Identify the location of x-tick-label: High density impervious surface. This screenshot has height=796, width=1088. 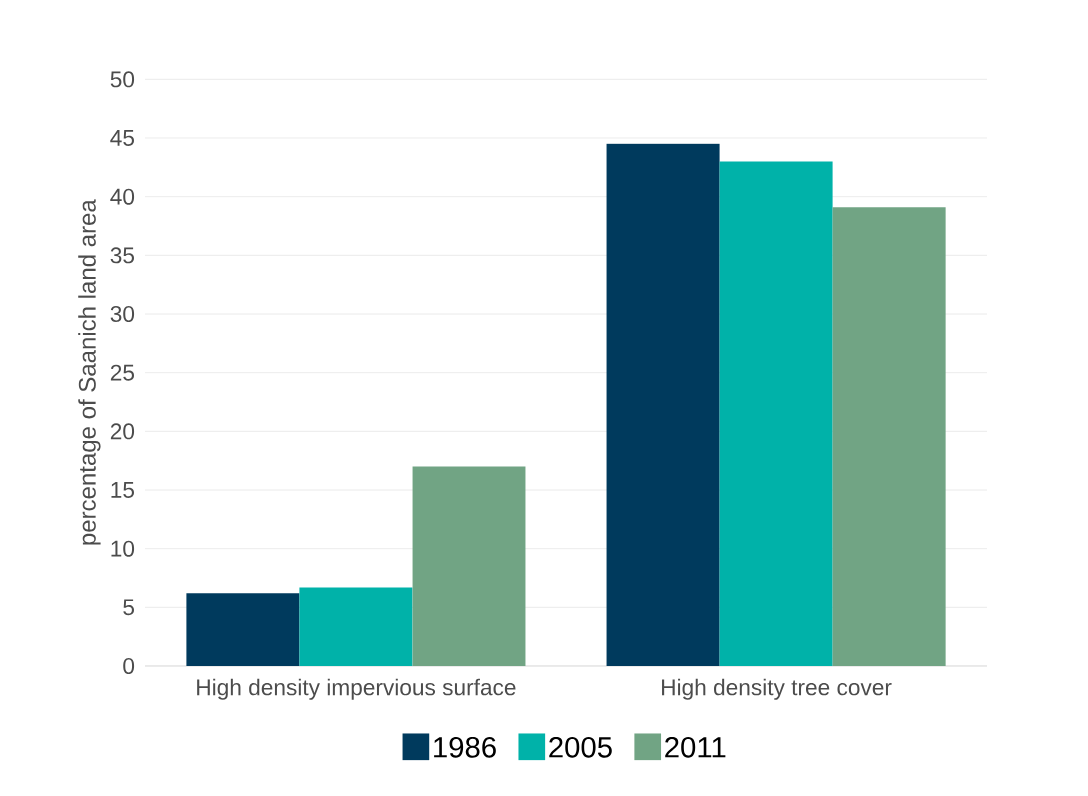
(356, 689).